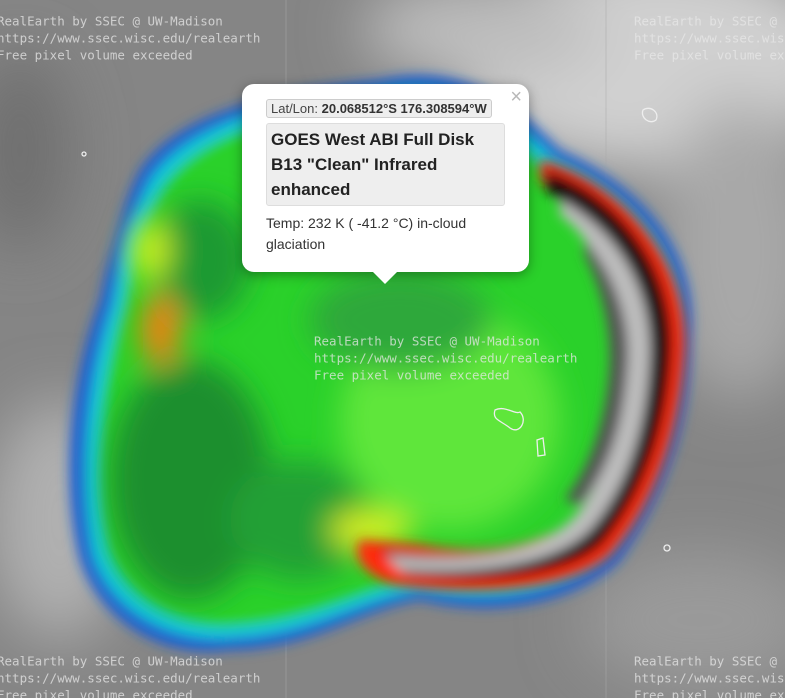  I want to click on latlon-box: Lat/Lon: 20.068512°S 176.308594°W, so click(379, 108).